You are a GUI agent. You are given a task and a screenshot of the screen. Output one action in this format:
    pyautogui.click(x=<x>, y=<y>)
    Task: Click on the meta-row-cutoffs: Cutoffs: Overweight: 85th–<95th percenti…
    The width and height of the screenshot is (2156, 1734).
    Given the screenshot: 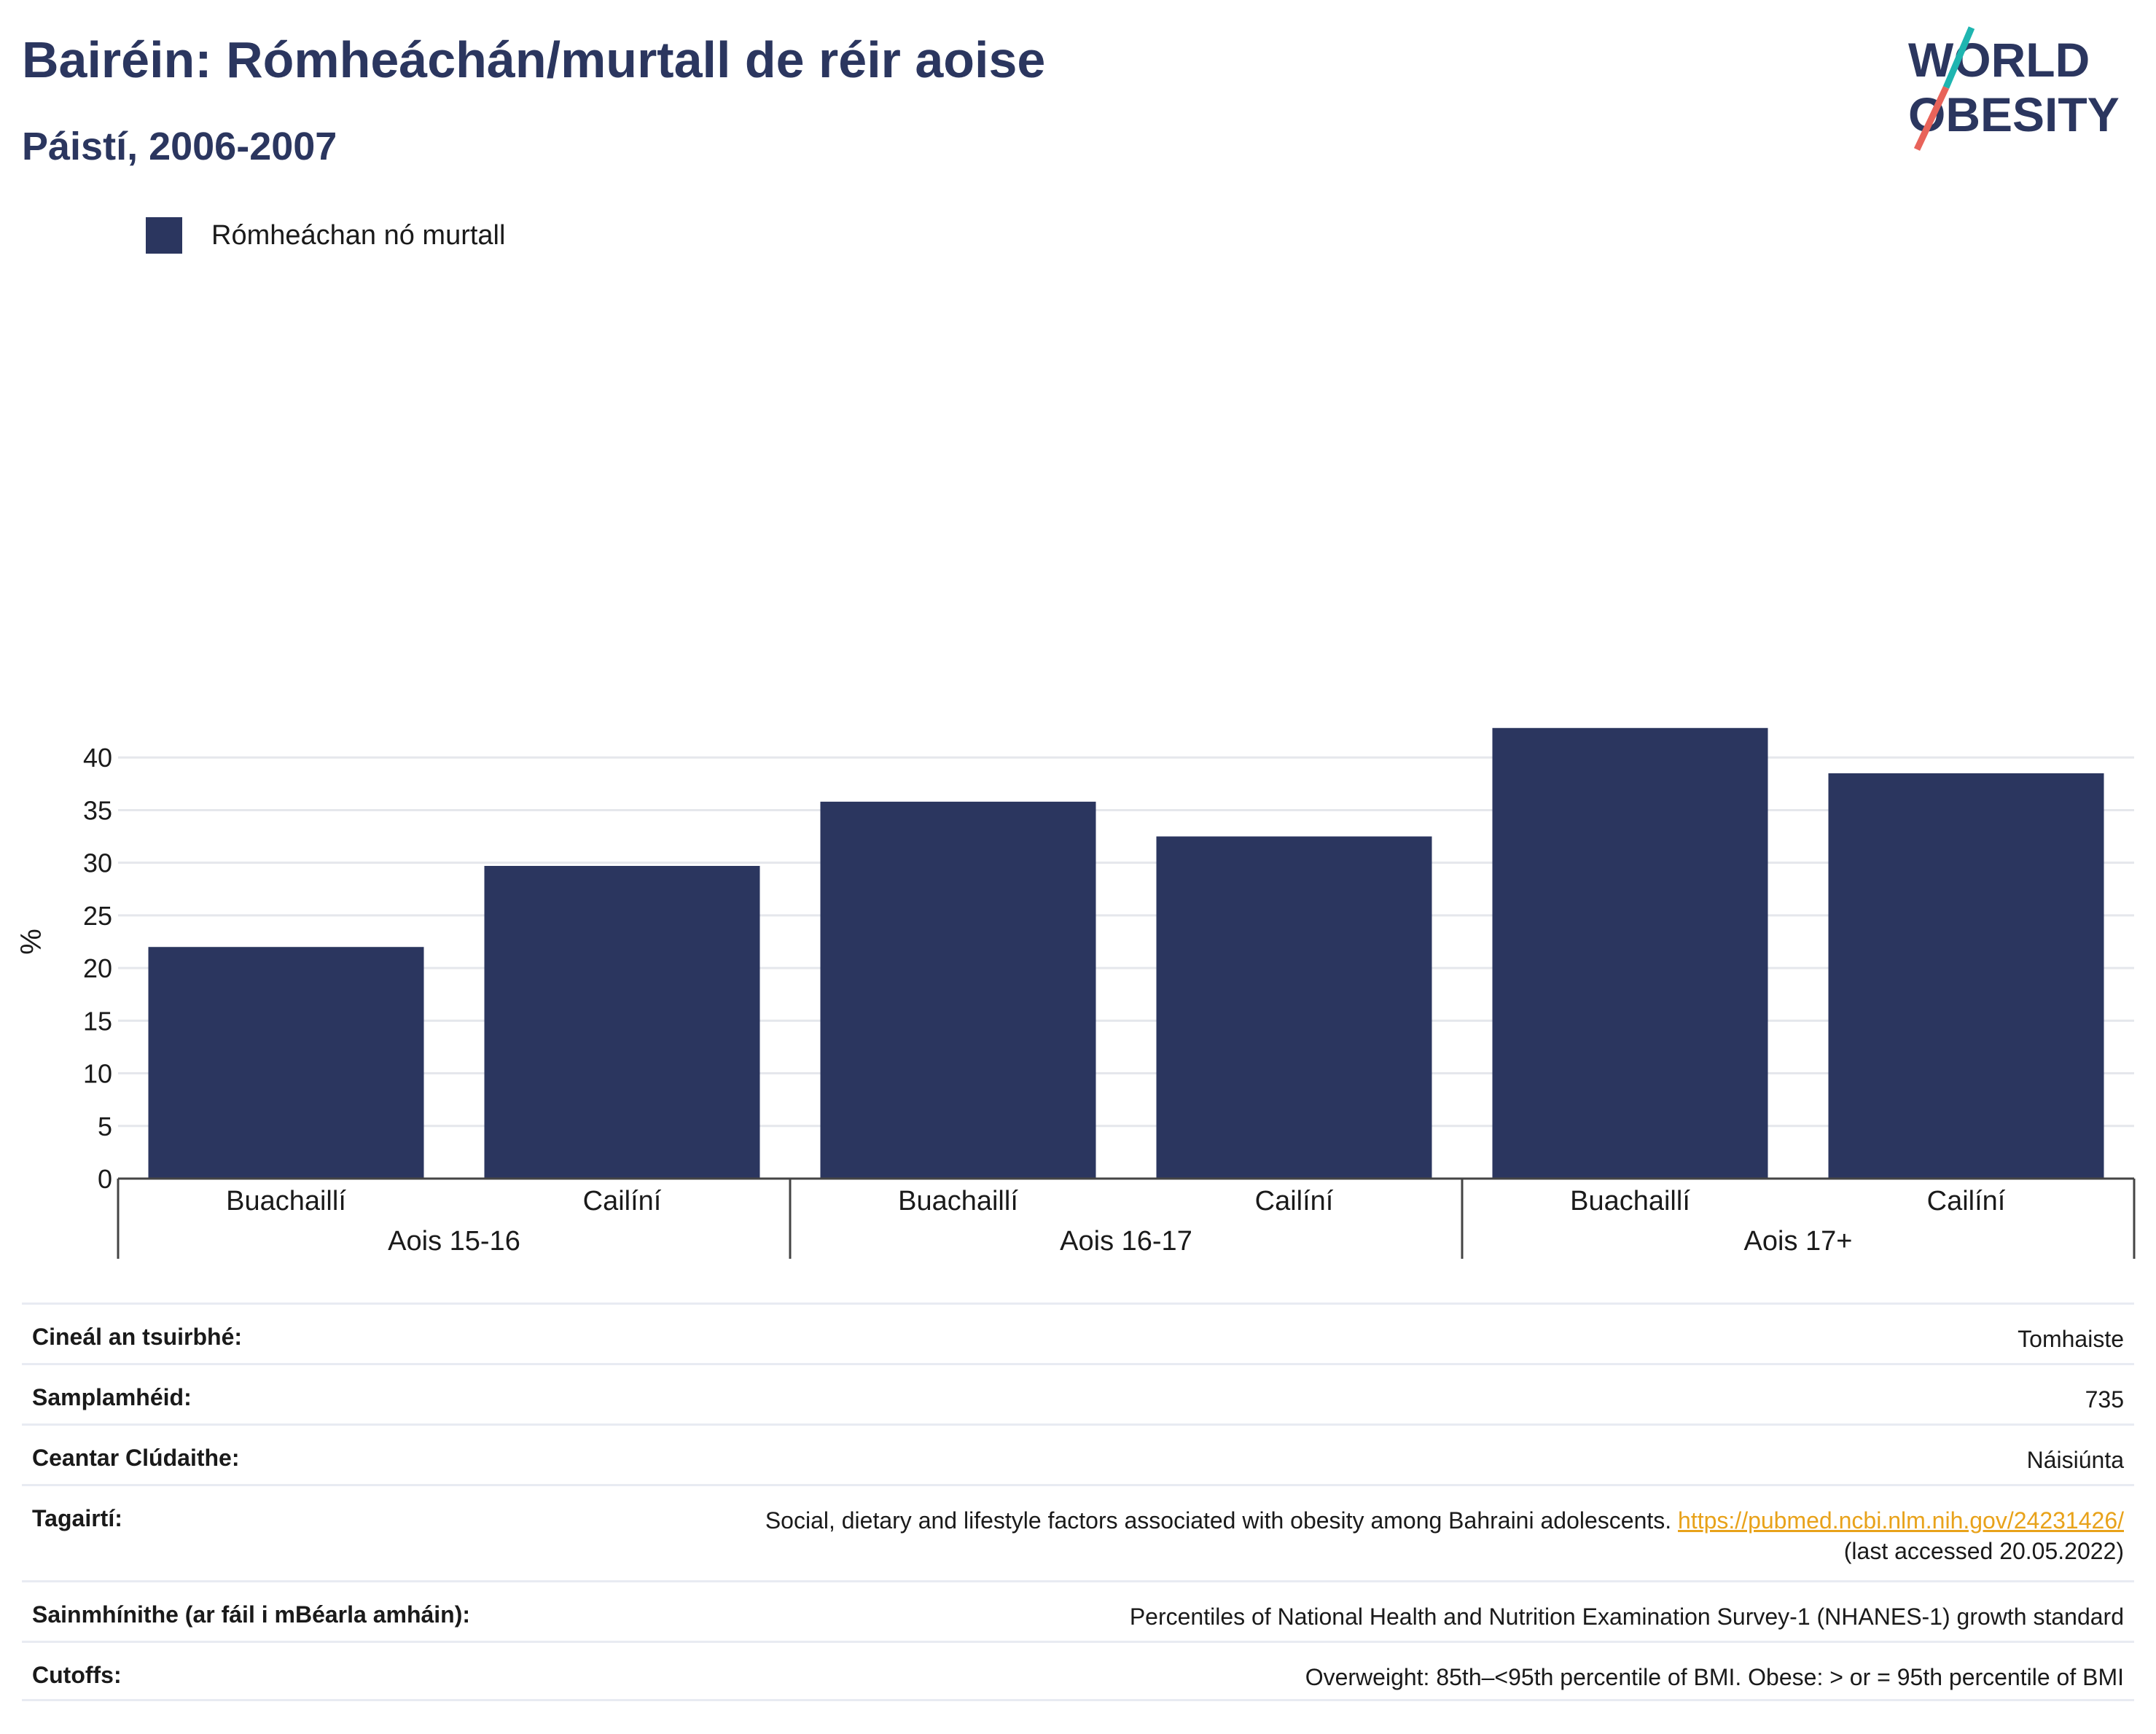 What is the action you would take?
    pyautogui.click(x=1078, y=1671)
    